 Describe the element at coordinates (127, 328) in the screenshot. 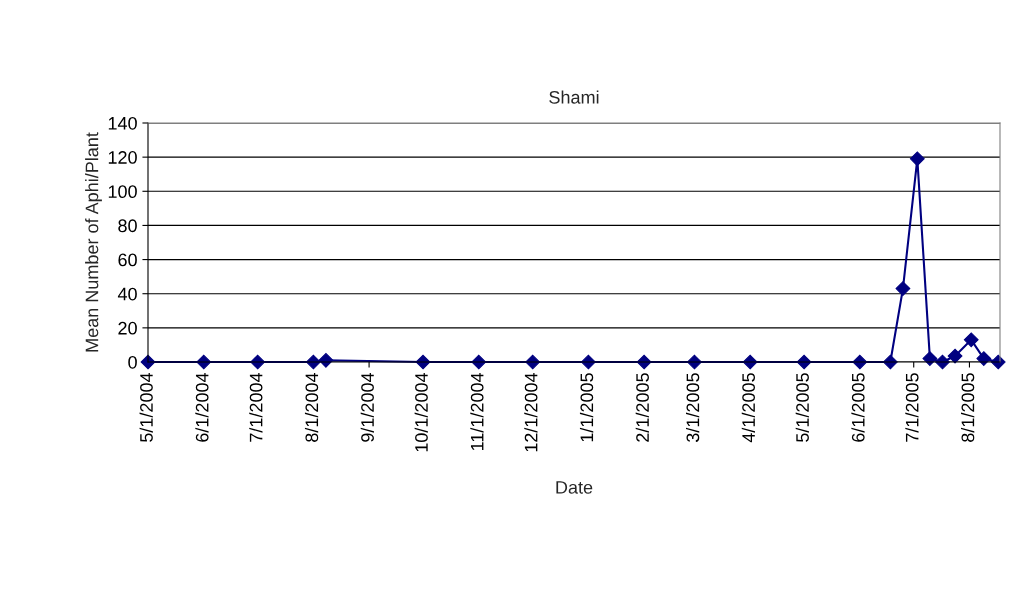

I see `y-tick-label: 20` at that location.